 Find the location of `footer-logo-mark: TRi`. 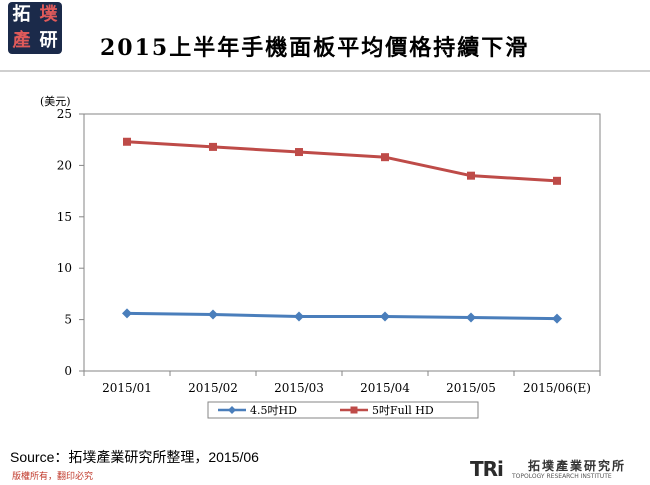

footer-logo-mark: TRi is located at coordinates (487, 469).